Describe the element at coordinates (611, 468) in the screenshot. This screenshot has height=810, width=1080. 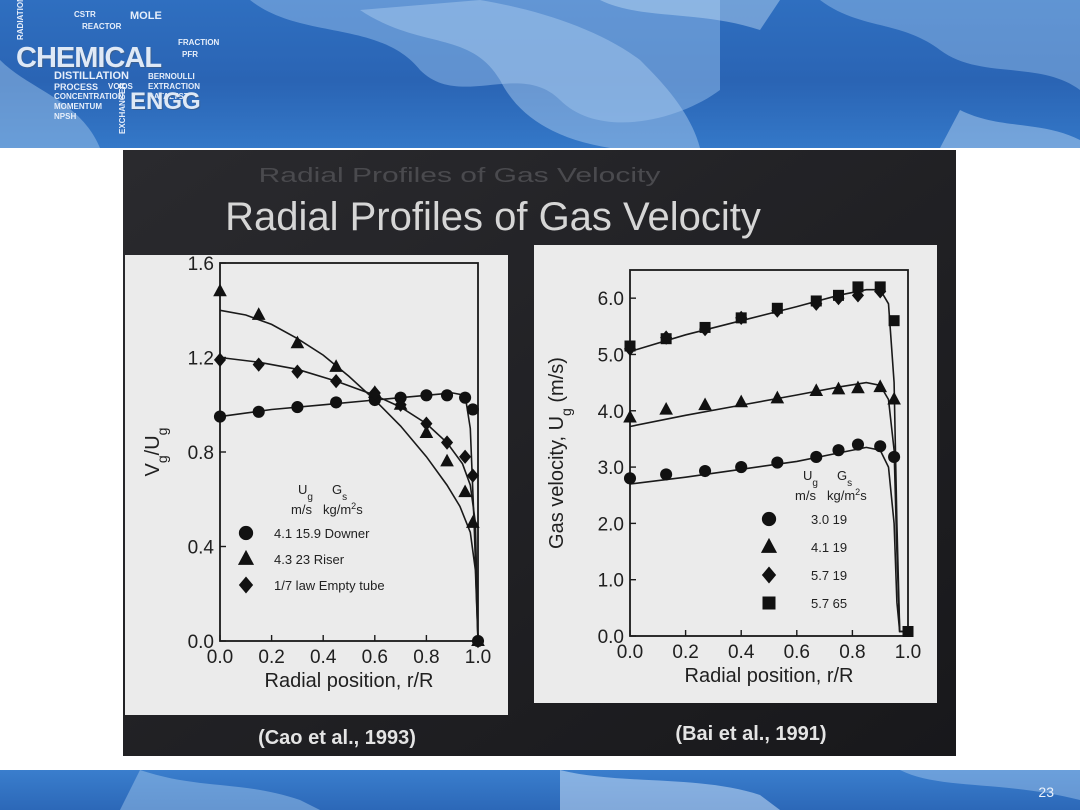
I see `y-tick-label: 3.0` at that location.